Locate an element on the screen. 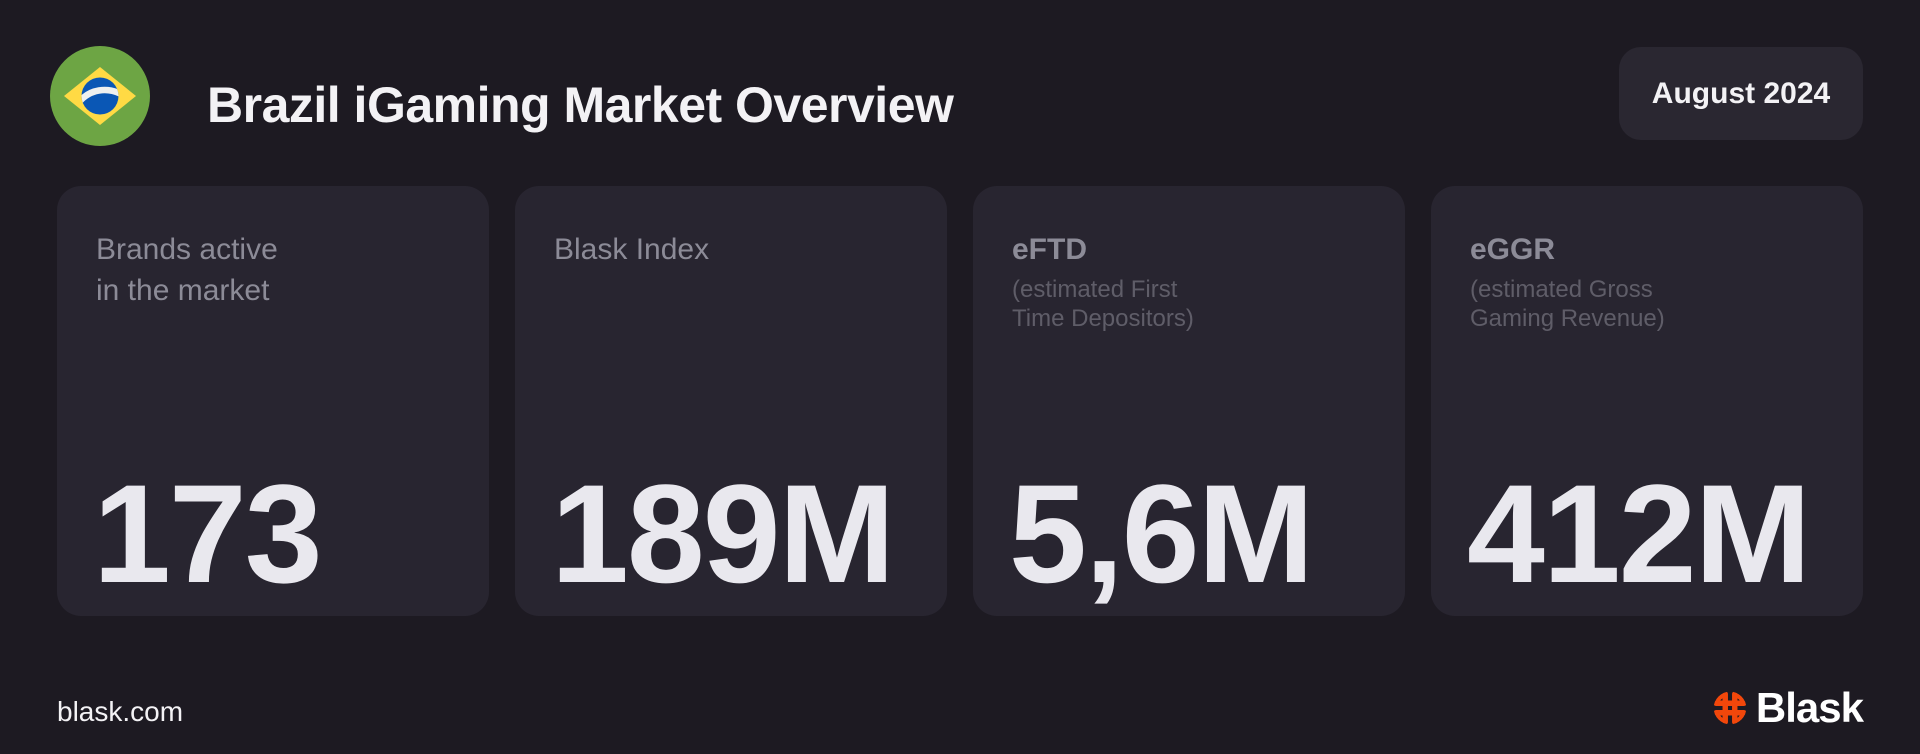 The height and width of the screenshot is (754, 1920). website-url: blask.com is located at coordinates (120, 711).